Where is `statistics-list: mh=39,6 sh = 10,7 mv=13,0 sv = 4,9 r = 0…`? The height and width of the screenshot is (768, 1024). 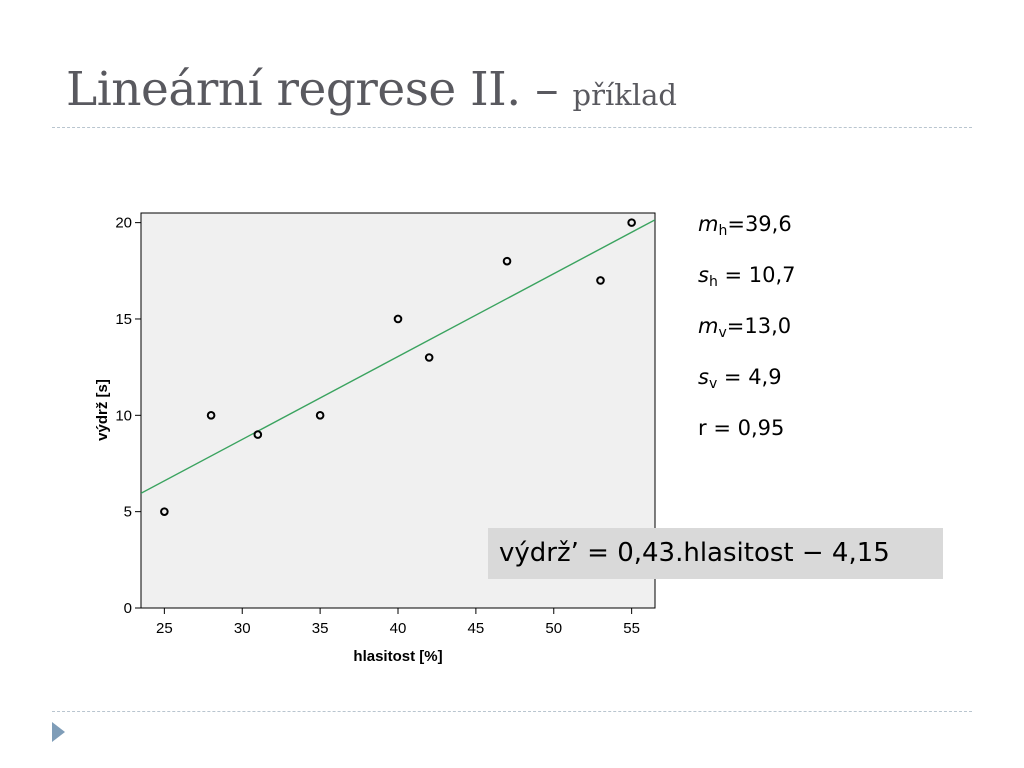 statistics-list: mh=39,6 sh = 10,7 mv=13,0 sv = 4,9 r = 0… is located at coordinates (747, 335).